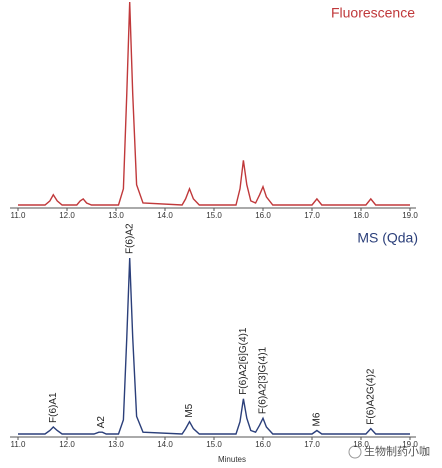  I want to click on watermark: 生物制药小咖, so click(397, 451).